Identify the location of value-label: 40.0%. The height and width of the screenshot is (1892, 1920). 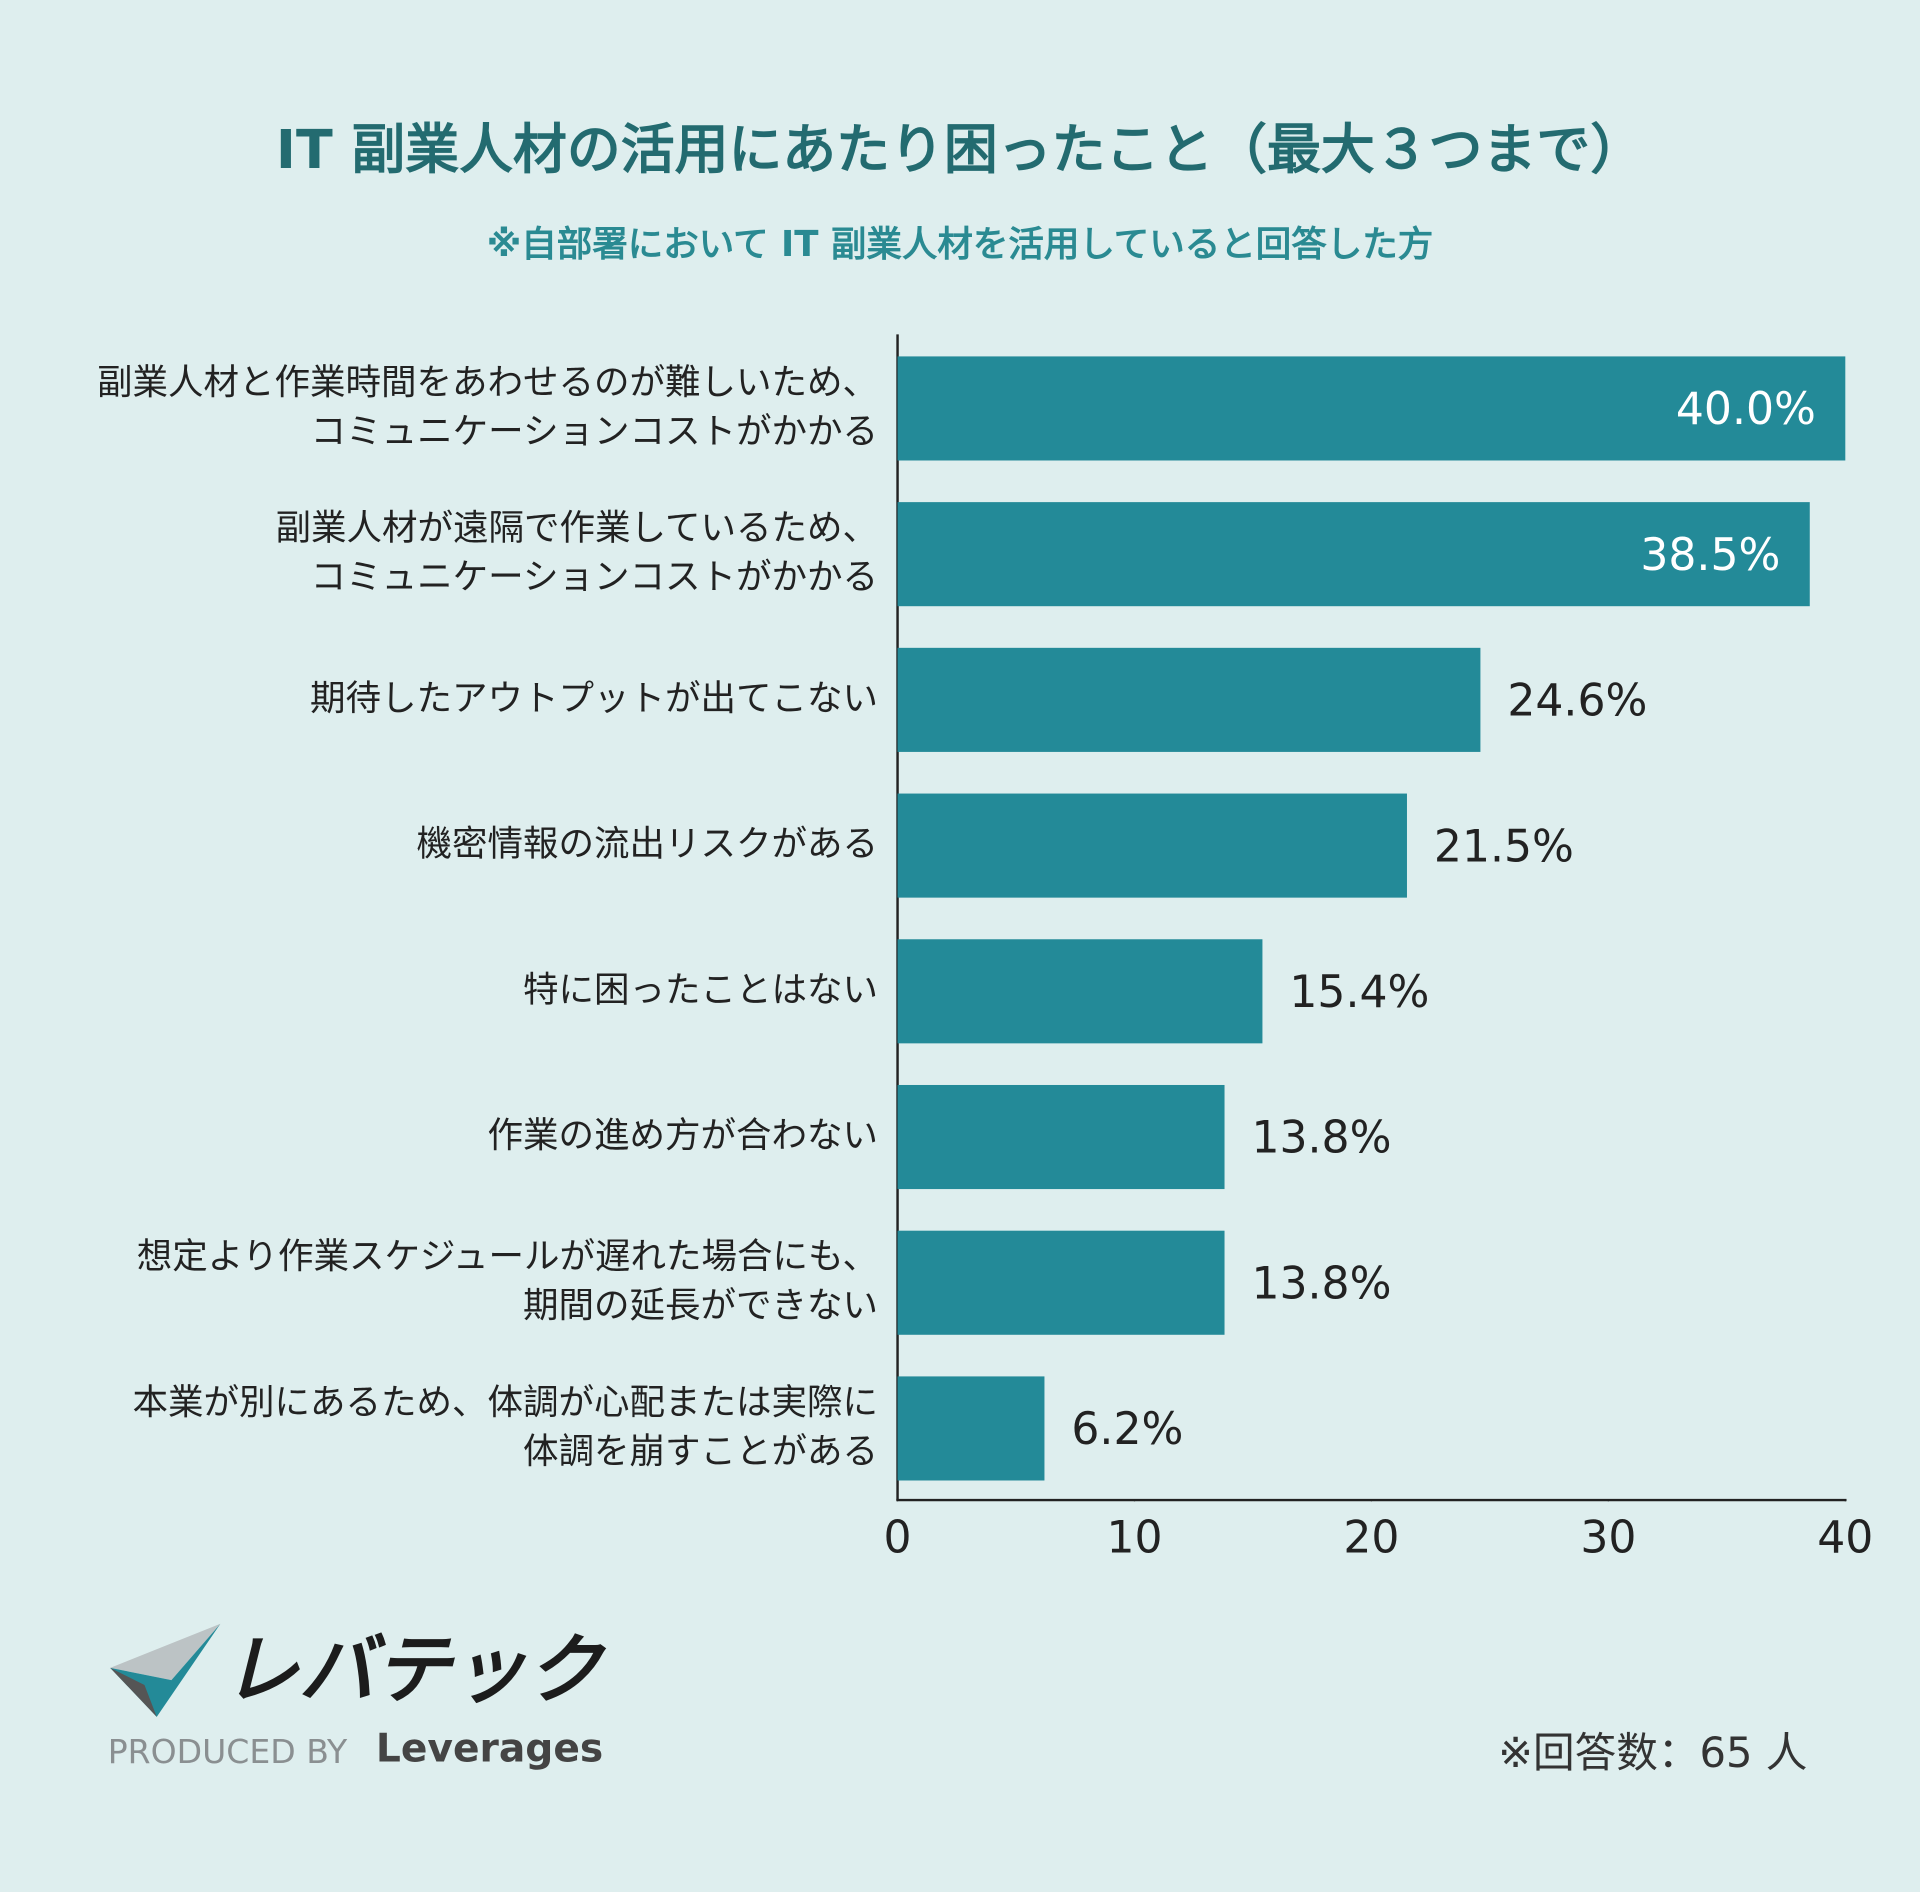
(1746, 409).